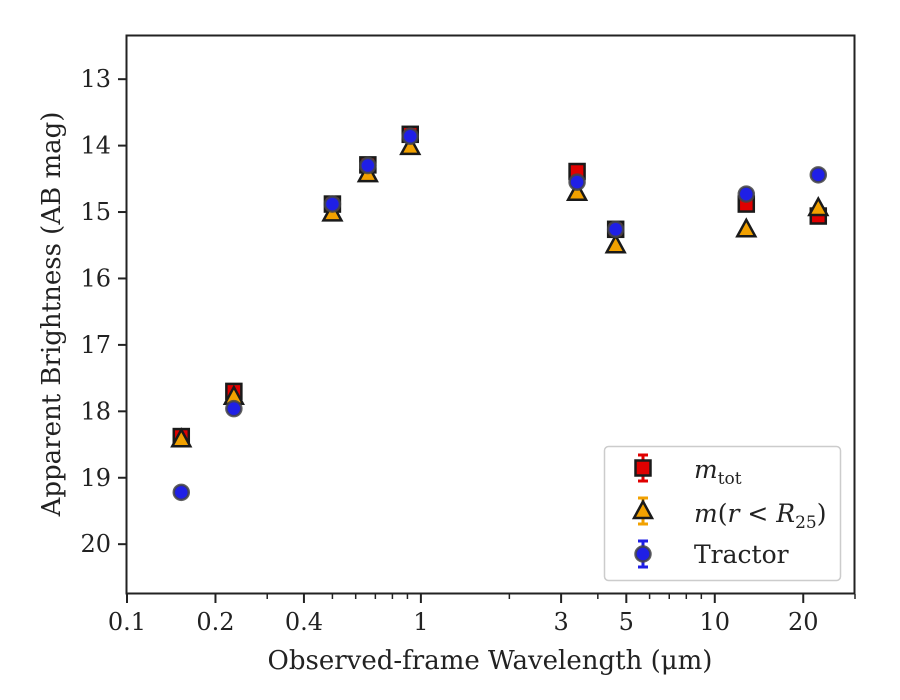 Image resolution: width=900 pixels, height=700 pixels. Describe the element at coordinates (490, 661) in the screenshot. I see `x-axis-title: Observed-frame Wavelength (μm)` at that location.